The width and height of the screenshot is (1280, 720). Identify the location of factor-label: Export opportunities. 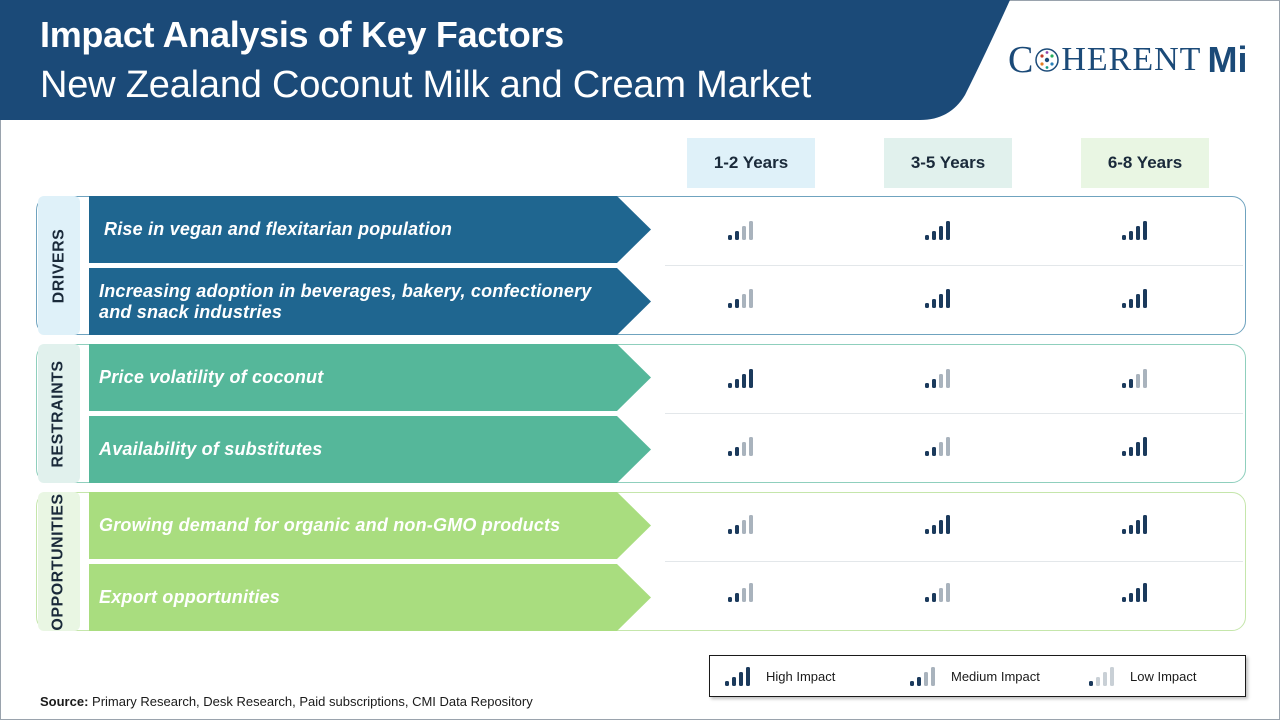
(189, 597).